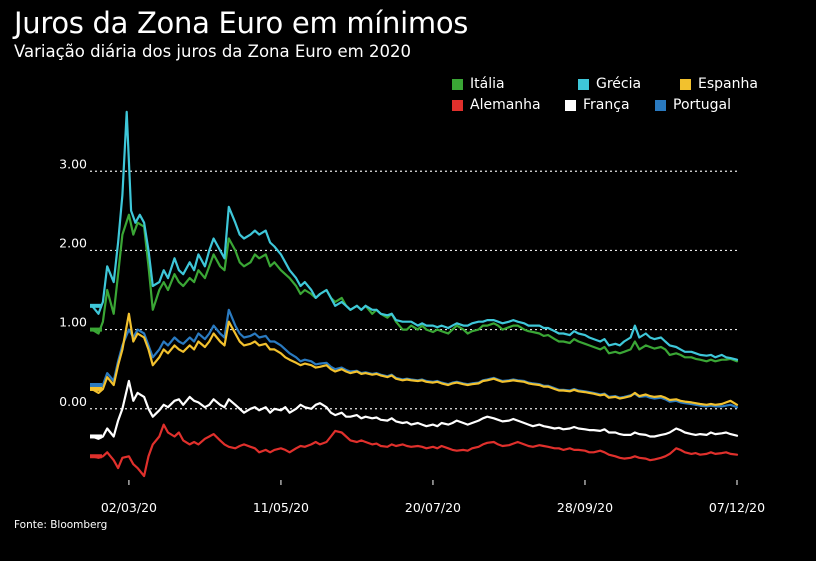  What do you see at coordinates (737, 507) in the screenshot?
I see `x-tick-label: 07/12/20` at bounding box center [737, 507].